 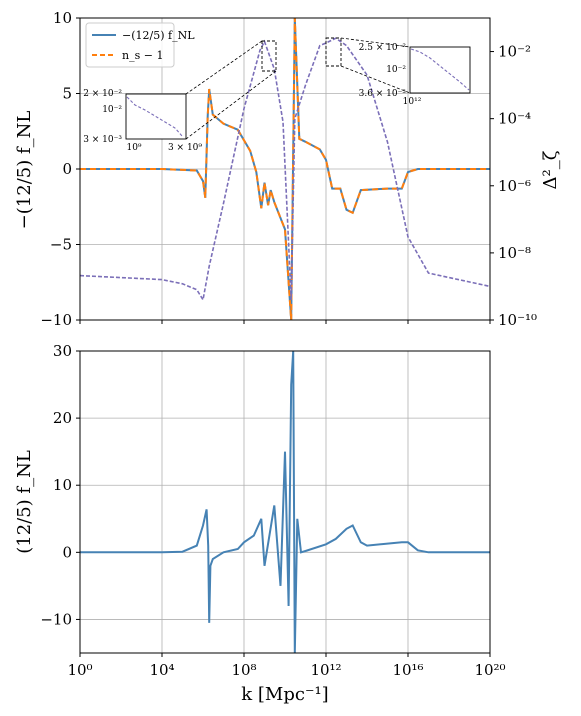 I want to click on bottom-xtick-label-3: 10¹², so click(x=325, y=670).